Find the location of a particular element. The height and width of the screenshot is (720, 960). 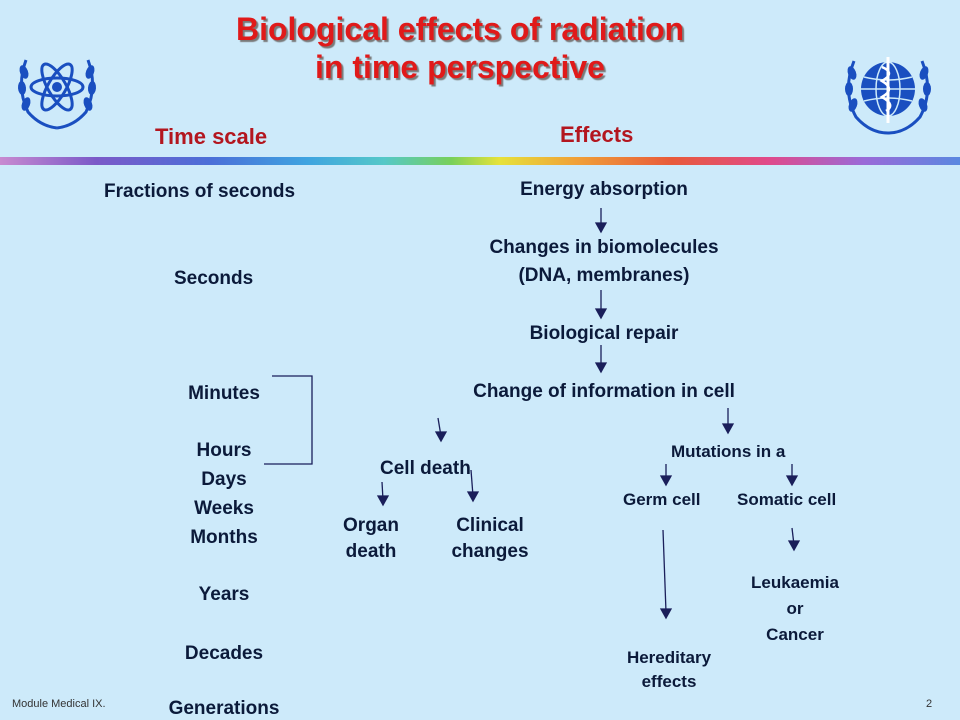

time-hours: Hours is located at coordinates (224, 450).